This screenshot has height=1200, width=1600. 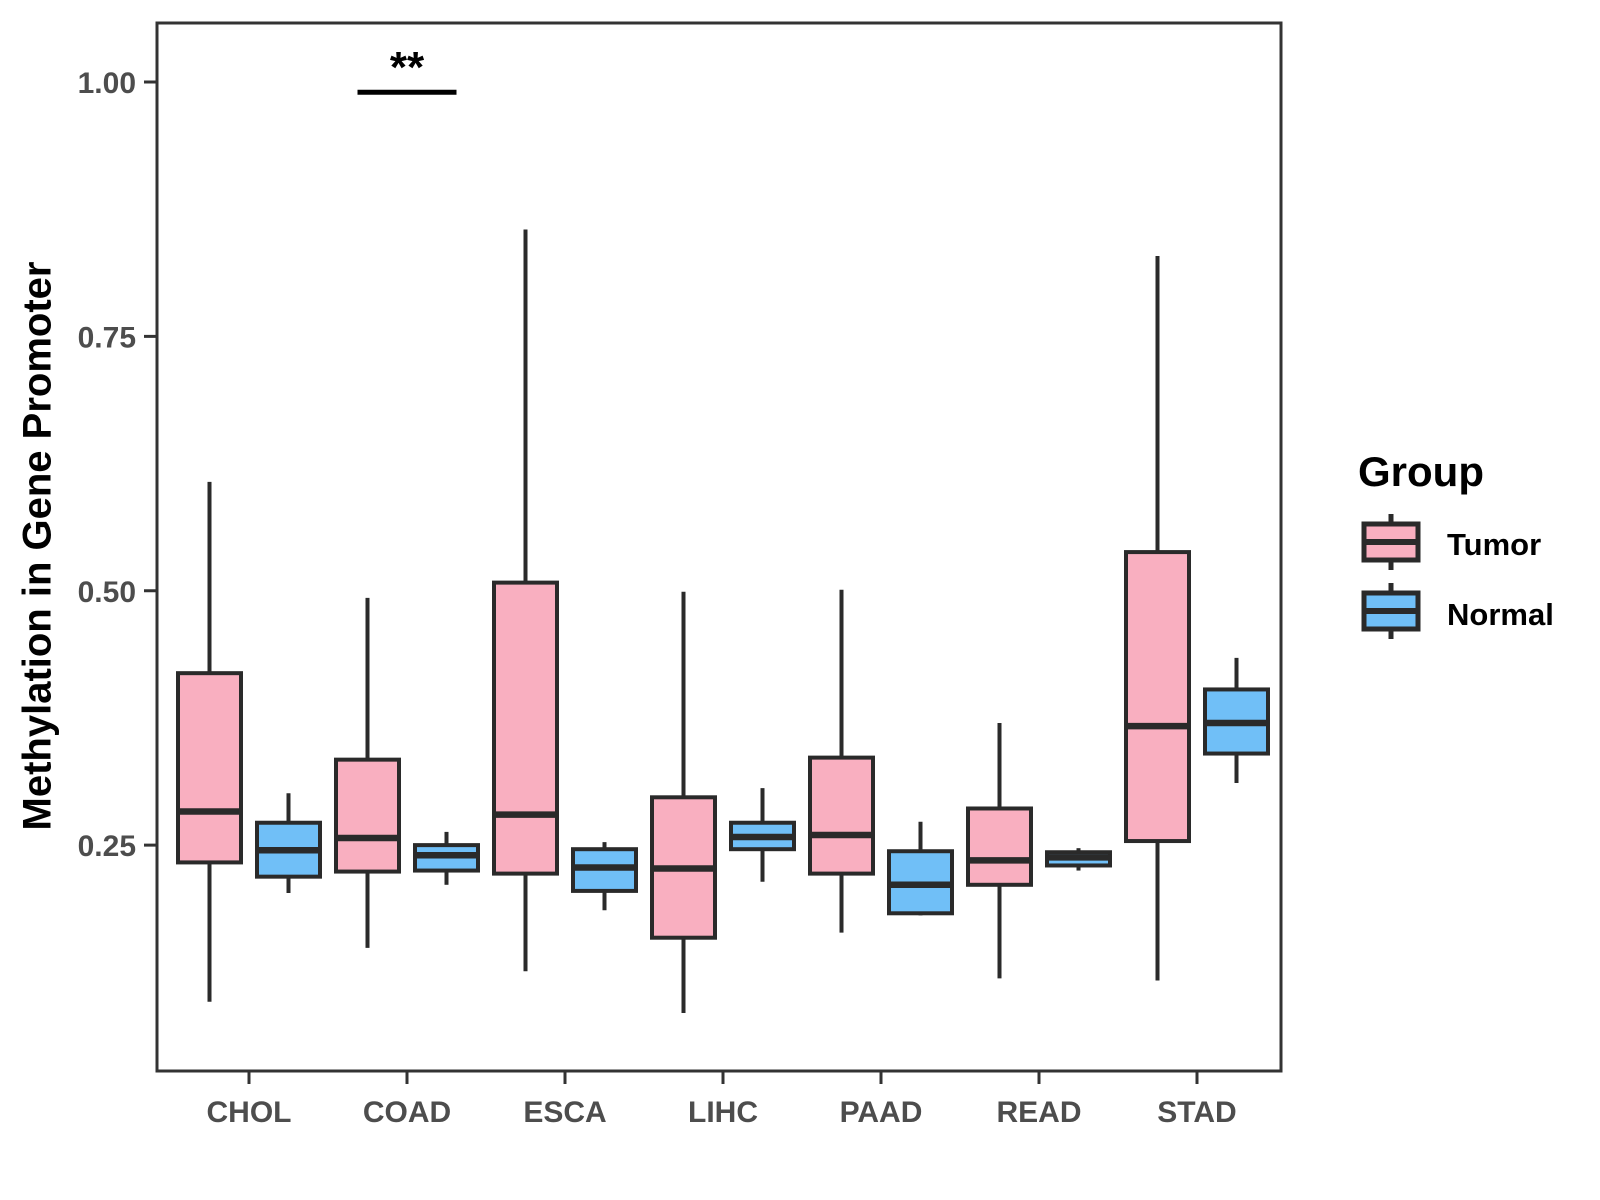 What do you see at coordinates (999, 846) in the screenshot?
I see `box-tumor-READ` at bounding box center [999, 846].